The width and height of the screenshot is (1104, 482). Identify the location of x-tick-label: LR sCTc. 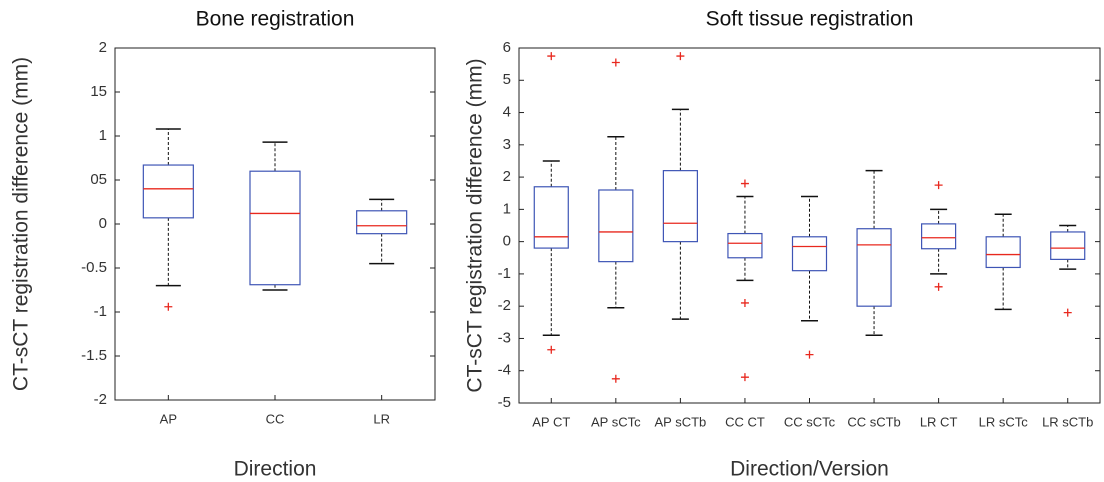
(1004, 421).